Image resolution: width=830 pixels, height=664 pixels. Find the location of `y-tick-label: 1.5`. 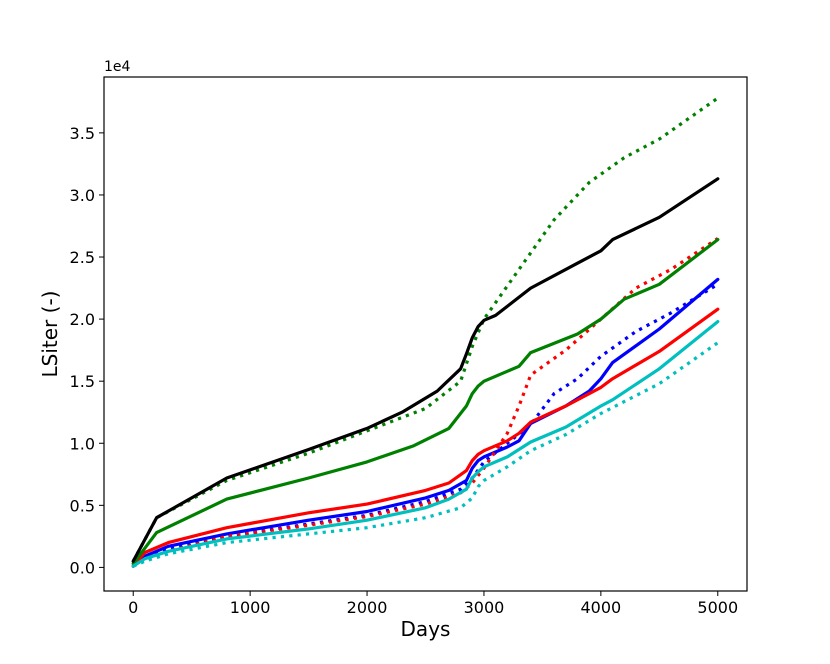

y-tick-label: 1.5 is located at coordinates (82, 381).